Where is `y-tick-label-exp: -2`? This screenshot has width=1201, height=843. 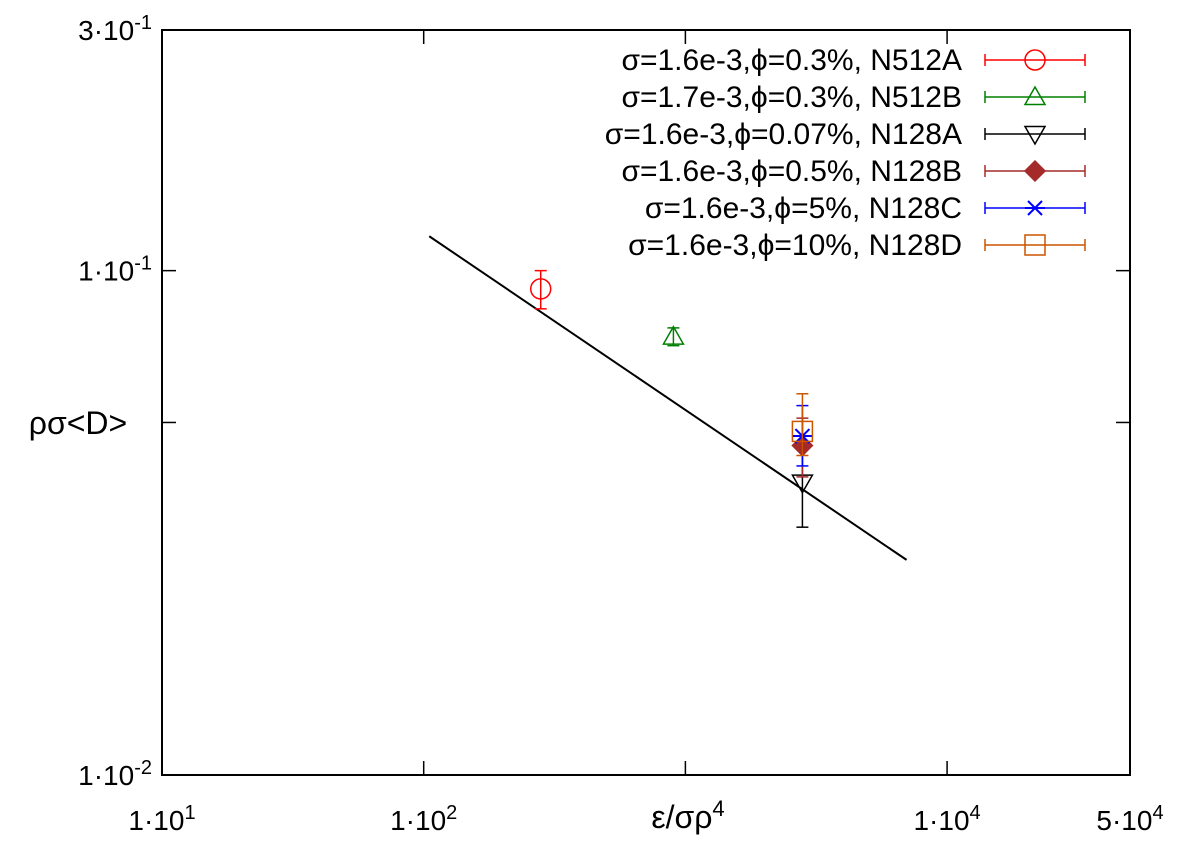
y-tick-label-exp: -2 is located at coordinates (143, 768).